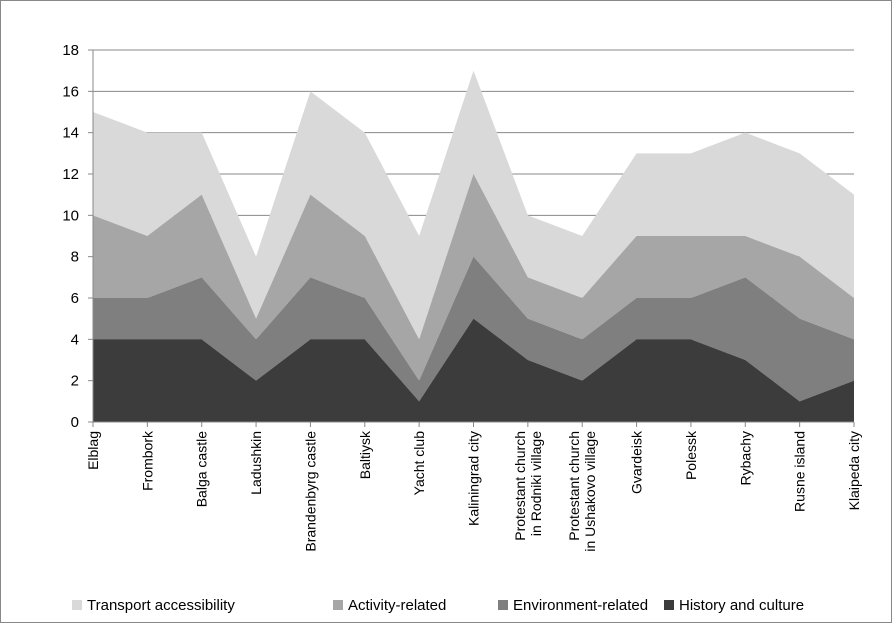  I want to click on legend-item: Activity-related, so click(389, 605).